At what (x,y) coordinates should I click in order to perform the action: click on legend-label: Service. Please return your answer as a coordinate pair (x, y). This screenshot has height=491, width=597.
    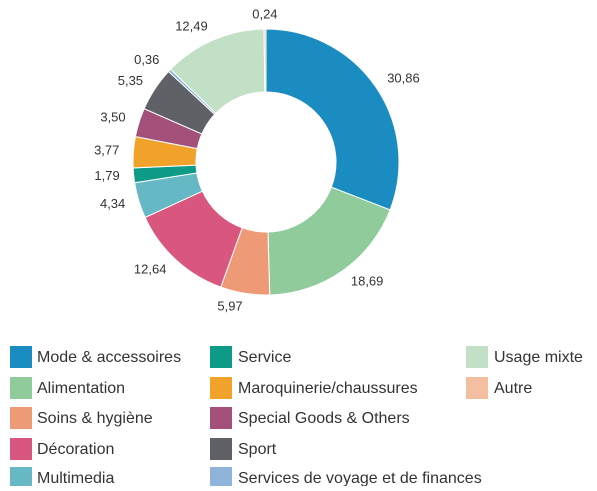
    Looking at the image, I should click on (264, 357).